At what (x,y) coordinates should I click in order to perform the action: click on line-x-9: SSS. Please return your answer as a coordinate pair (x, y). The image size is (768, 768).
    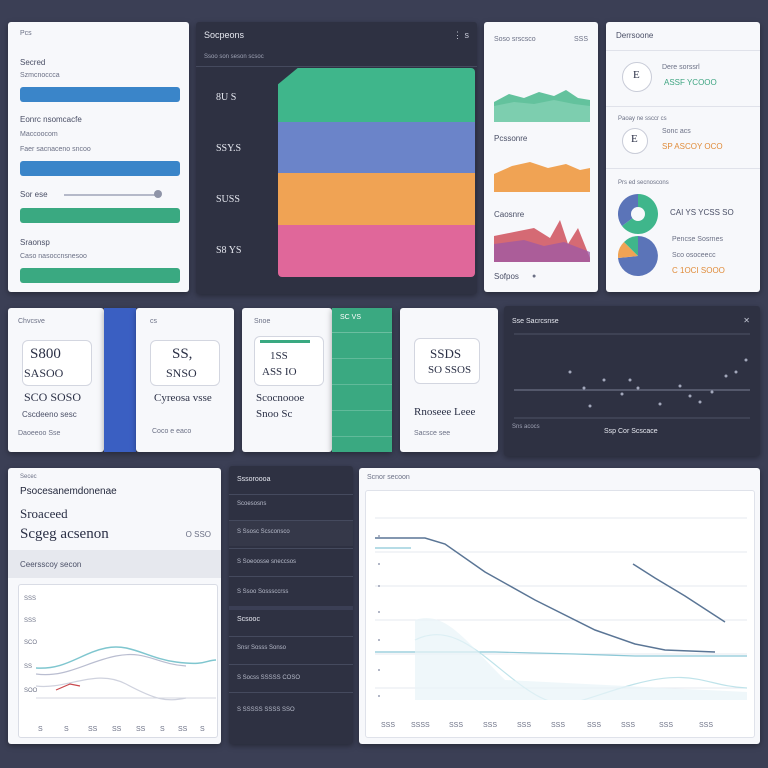
    Looking at the image, I should click on (666, 725).